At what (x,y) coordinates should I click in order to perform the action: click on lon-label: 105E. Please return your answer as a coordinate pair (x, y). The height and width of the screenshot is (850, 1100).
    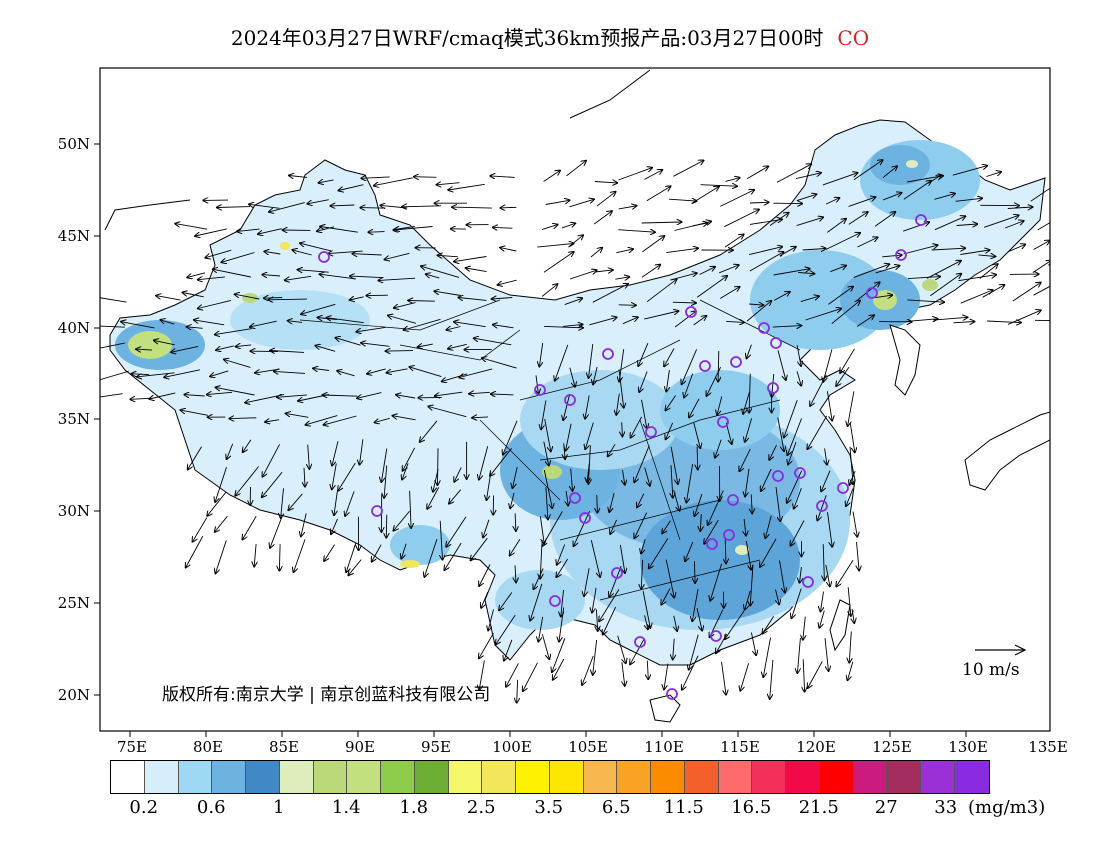
    Looking at the image, I should click on (588, 747).